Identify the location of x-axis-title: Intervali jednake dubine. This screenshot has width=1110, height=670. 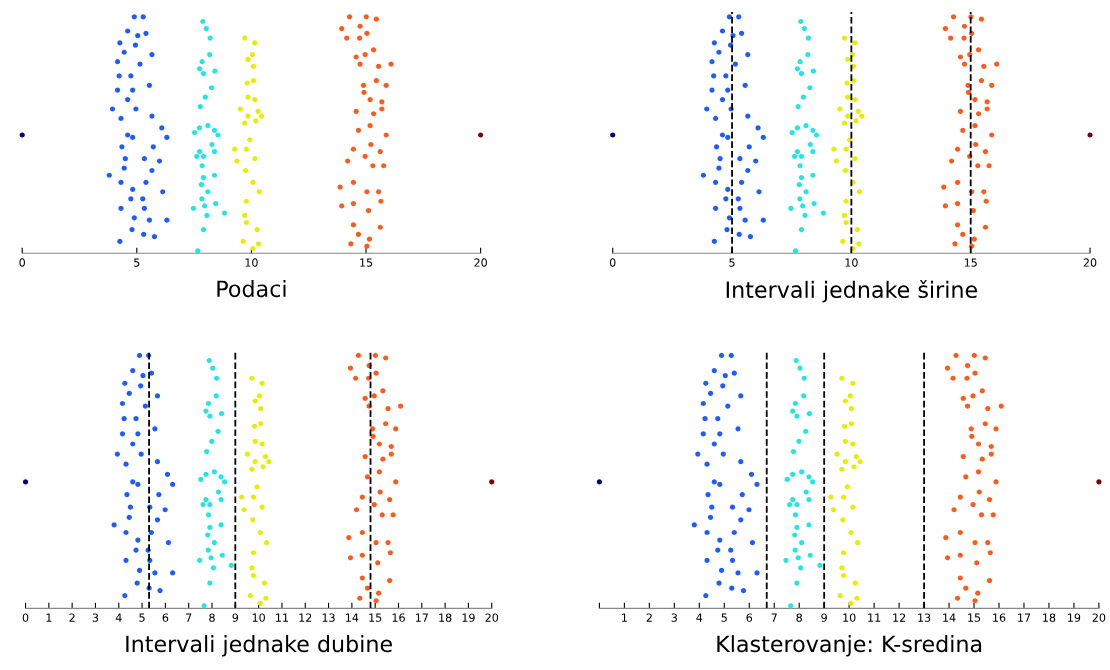
(259, 646).